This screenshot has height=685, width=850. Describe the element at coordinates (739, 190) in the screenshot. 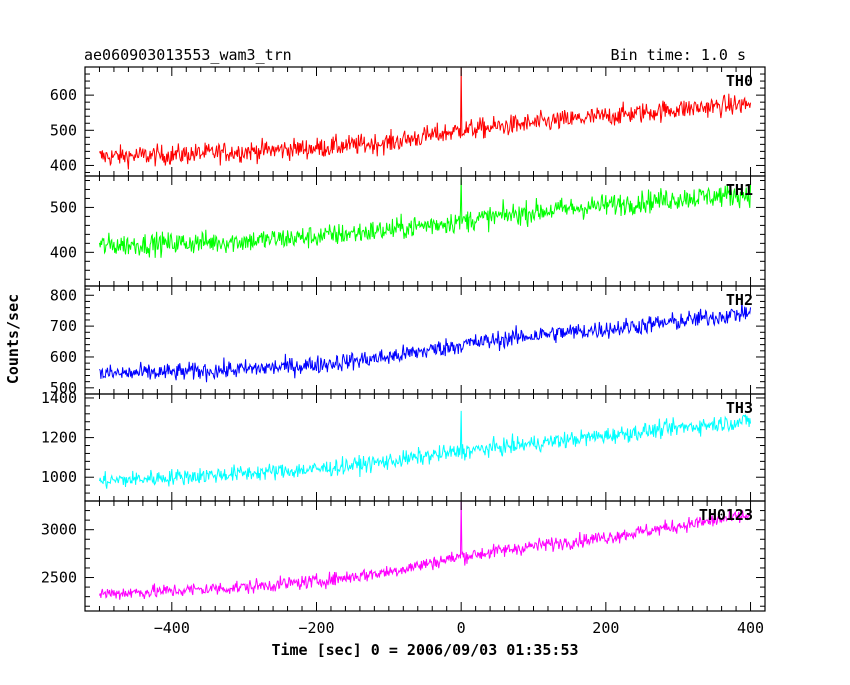

I see `panel-label-th1: TH1` at that location.